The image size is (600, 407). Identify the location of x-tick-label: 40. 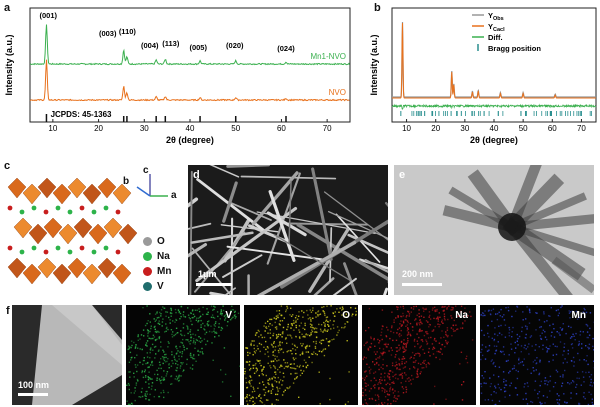
(190, 128).